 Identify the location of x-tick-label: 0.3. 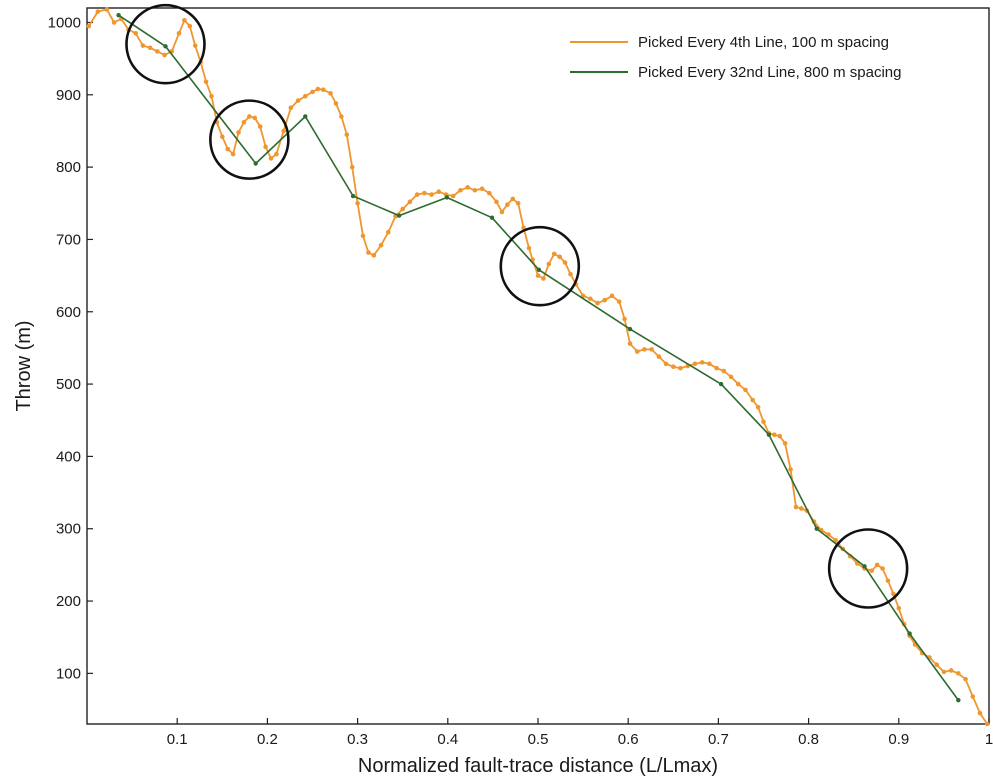
(357, 739).